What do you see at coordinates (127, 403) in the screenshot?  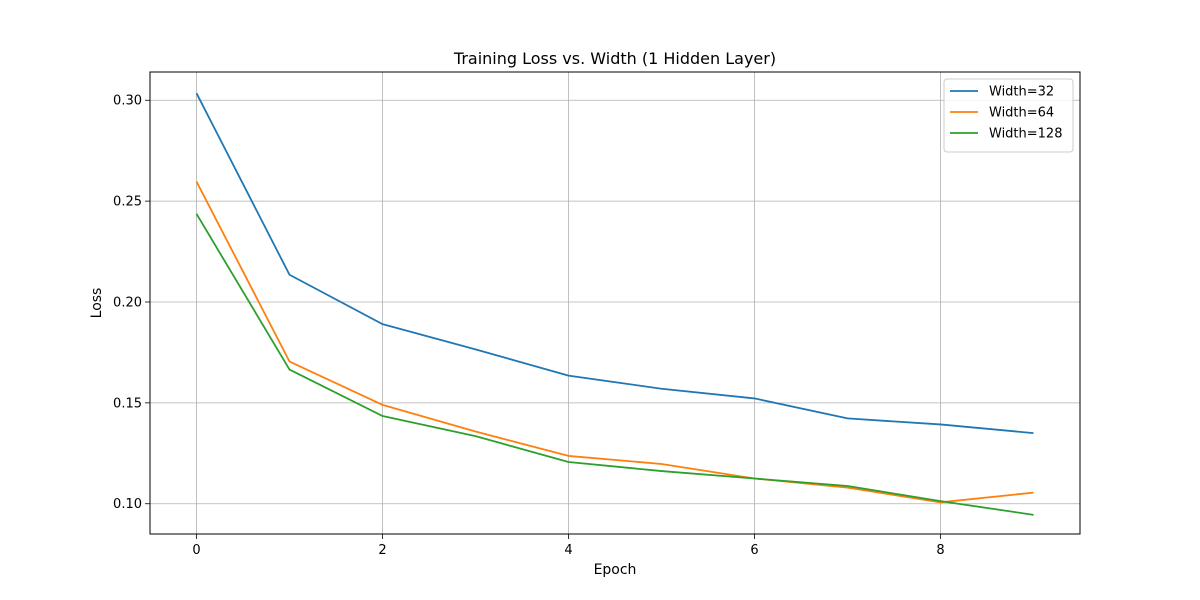 I see `y-tick-label: 0.15` at bounding box center [127, 403].